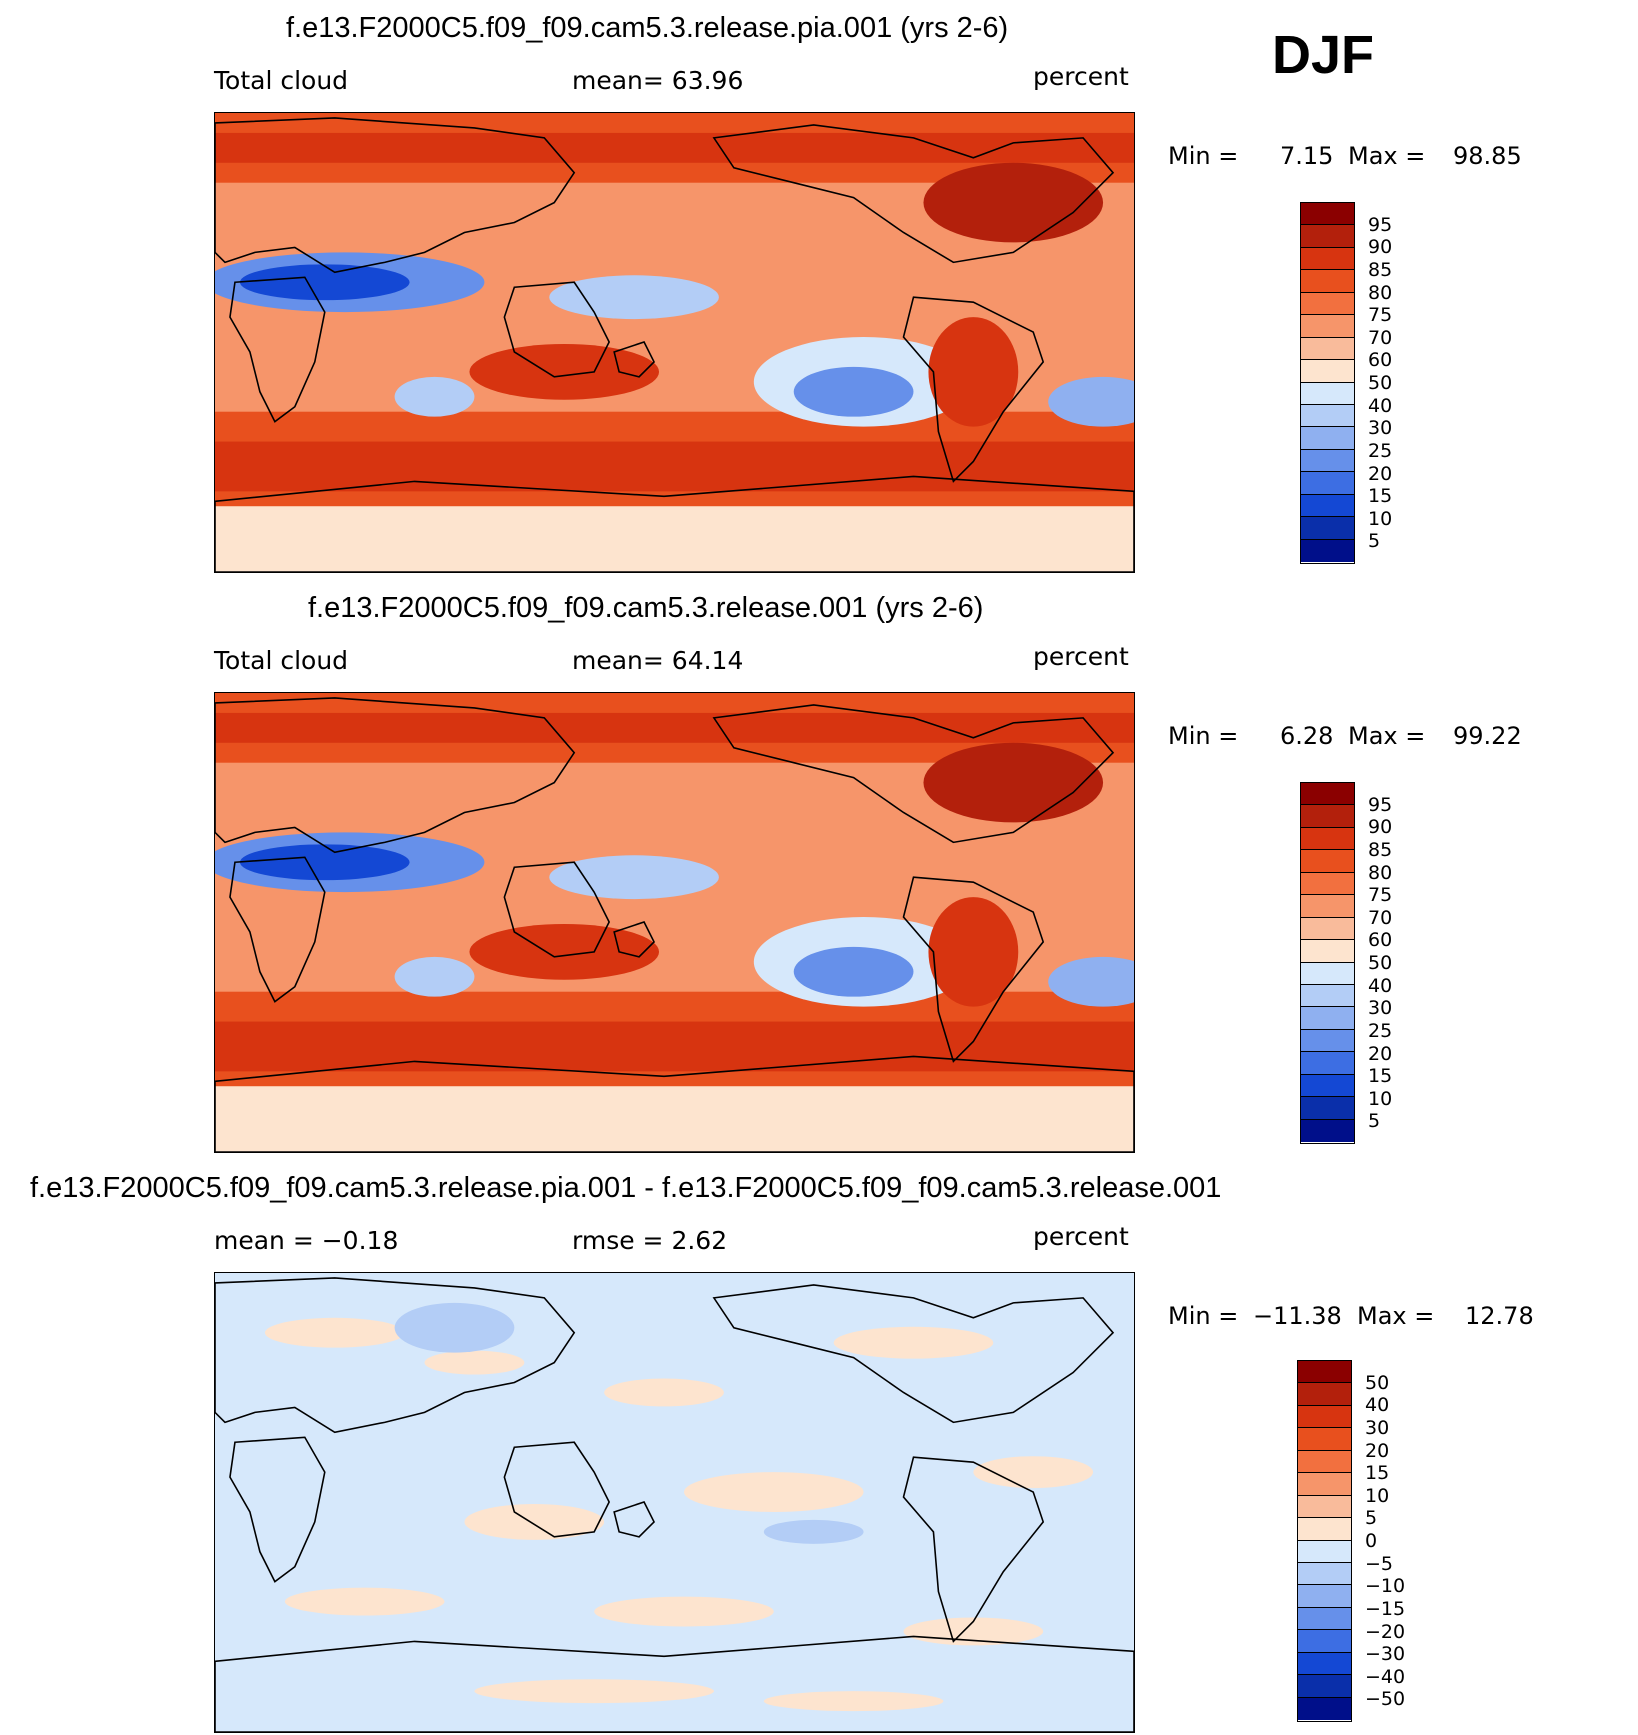 This screenshot has width=1638, height=1735. Describe the element at coordinates (1487, 156) in the screenshot. I see `panel-1-max-value: 98.85` at that location.